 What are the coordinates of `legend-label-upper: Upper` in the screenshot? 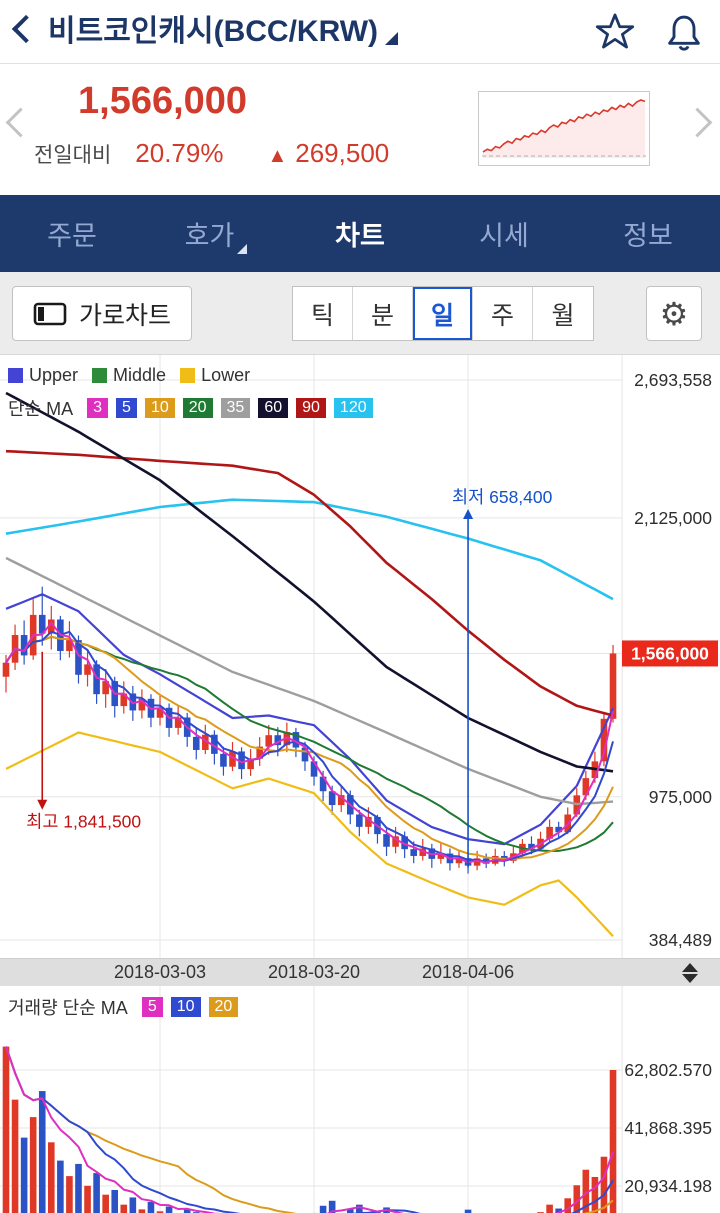 It's located at (54, 375).